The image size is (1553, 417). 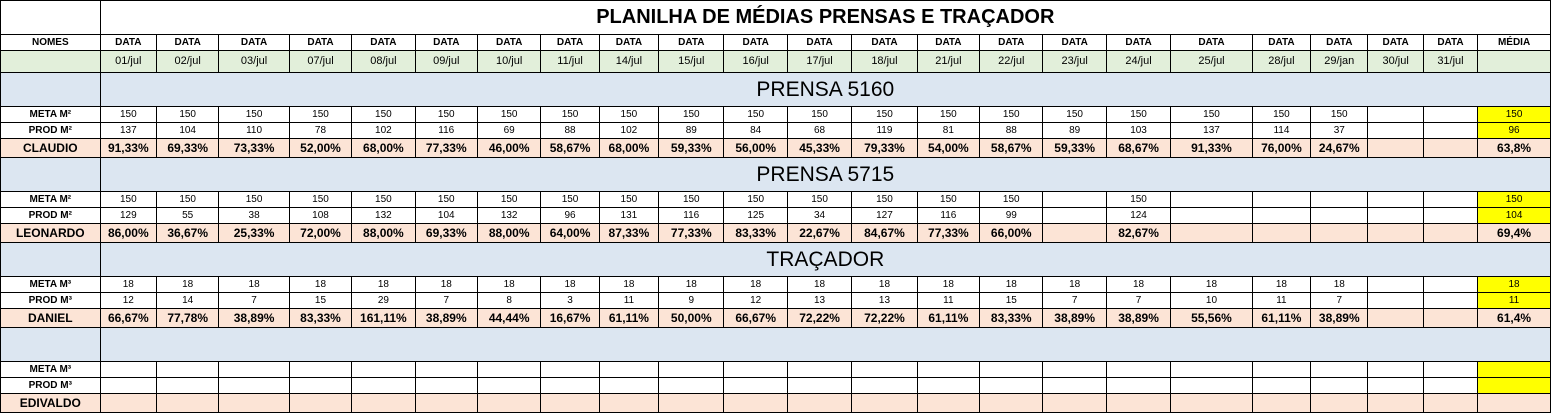 I want to click on value-cell: 68,67%, so click(x=1138, y=148).